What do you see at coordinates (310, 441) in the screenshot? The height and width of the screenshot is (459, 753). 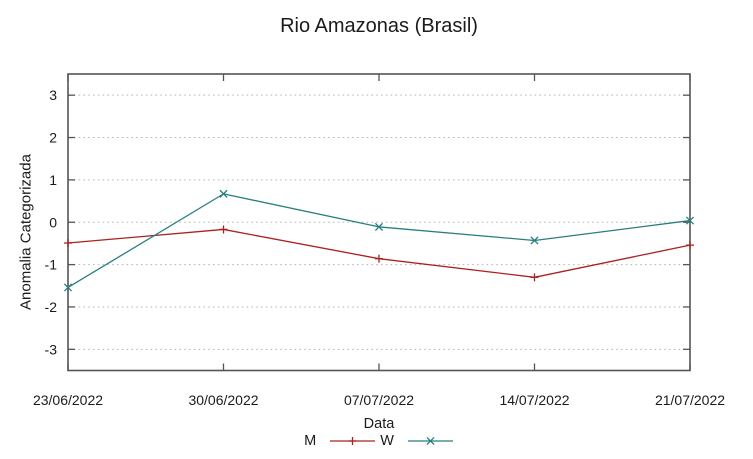 I see `legend-label-m: M` at bounding box center [310, 441].